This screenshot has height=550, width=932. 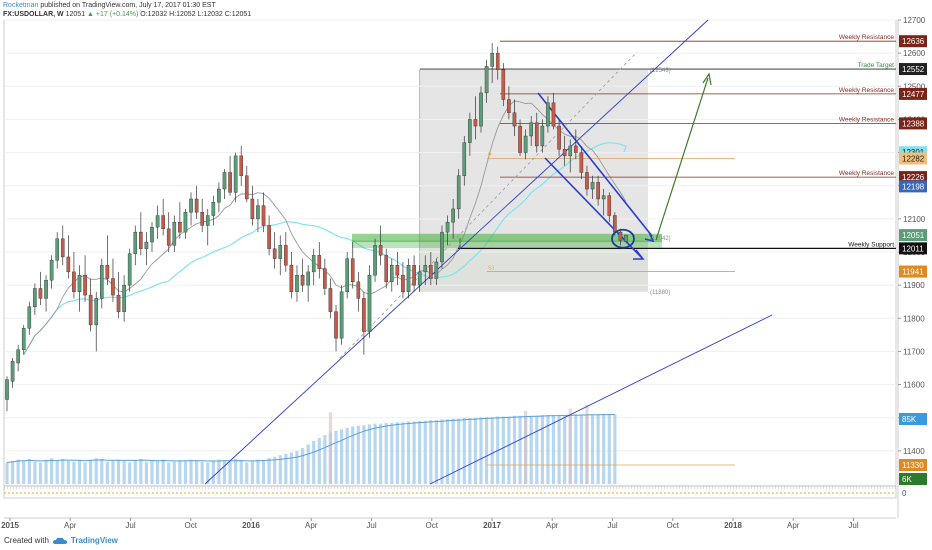 What do you see at coordinates (507, 238) in the screenshot?
I see `green-support-zone` at bounding box center [507, 238].